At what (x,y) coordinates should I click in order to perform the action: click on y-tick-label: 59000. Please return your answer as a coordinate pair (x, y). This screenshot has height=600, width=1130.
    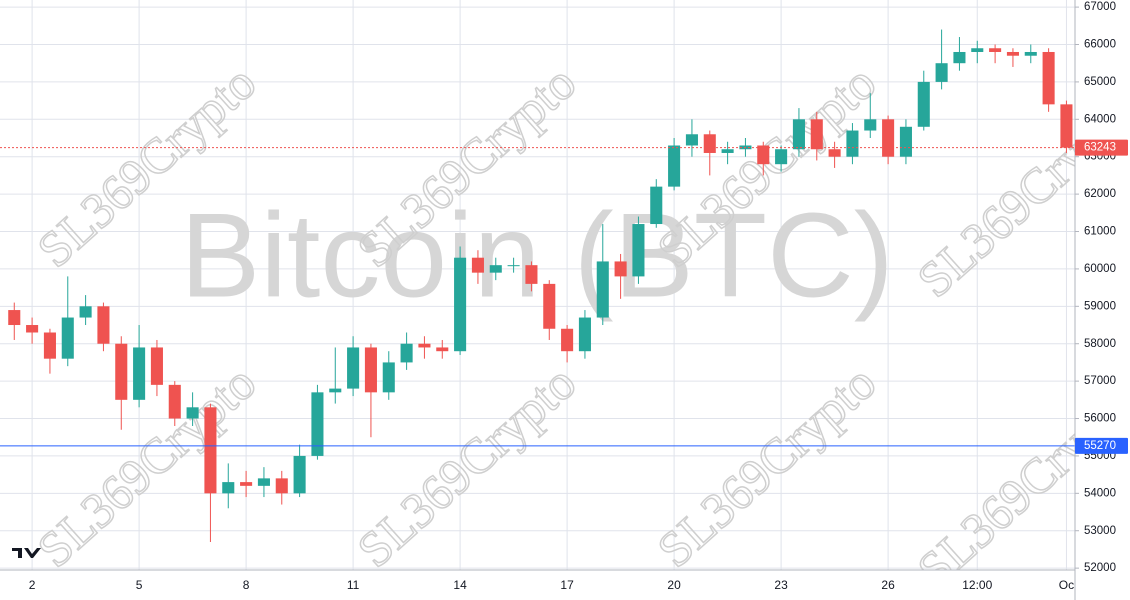
    Looking at the image, I should click on (1100, 306).